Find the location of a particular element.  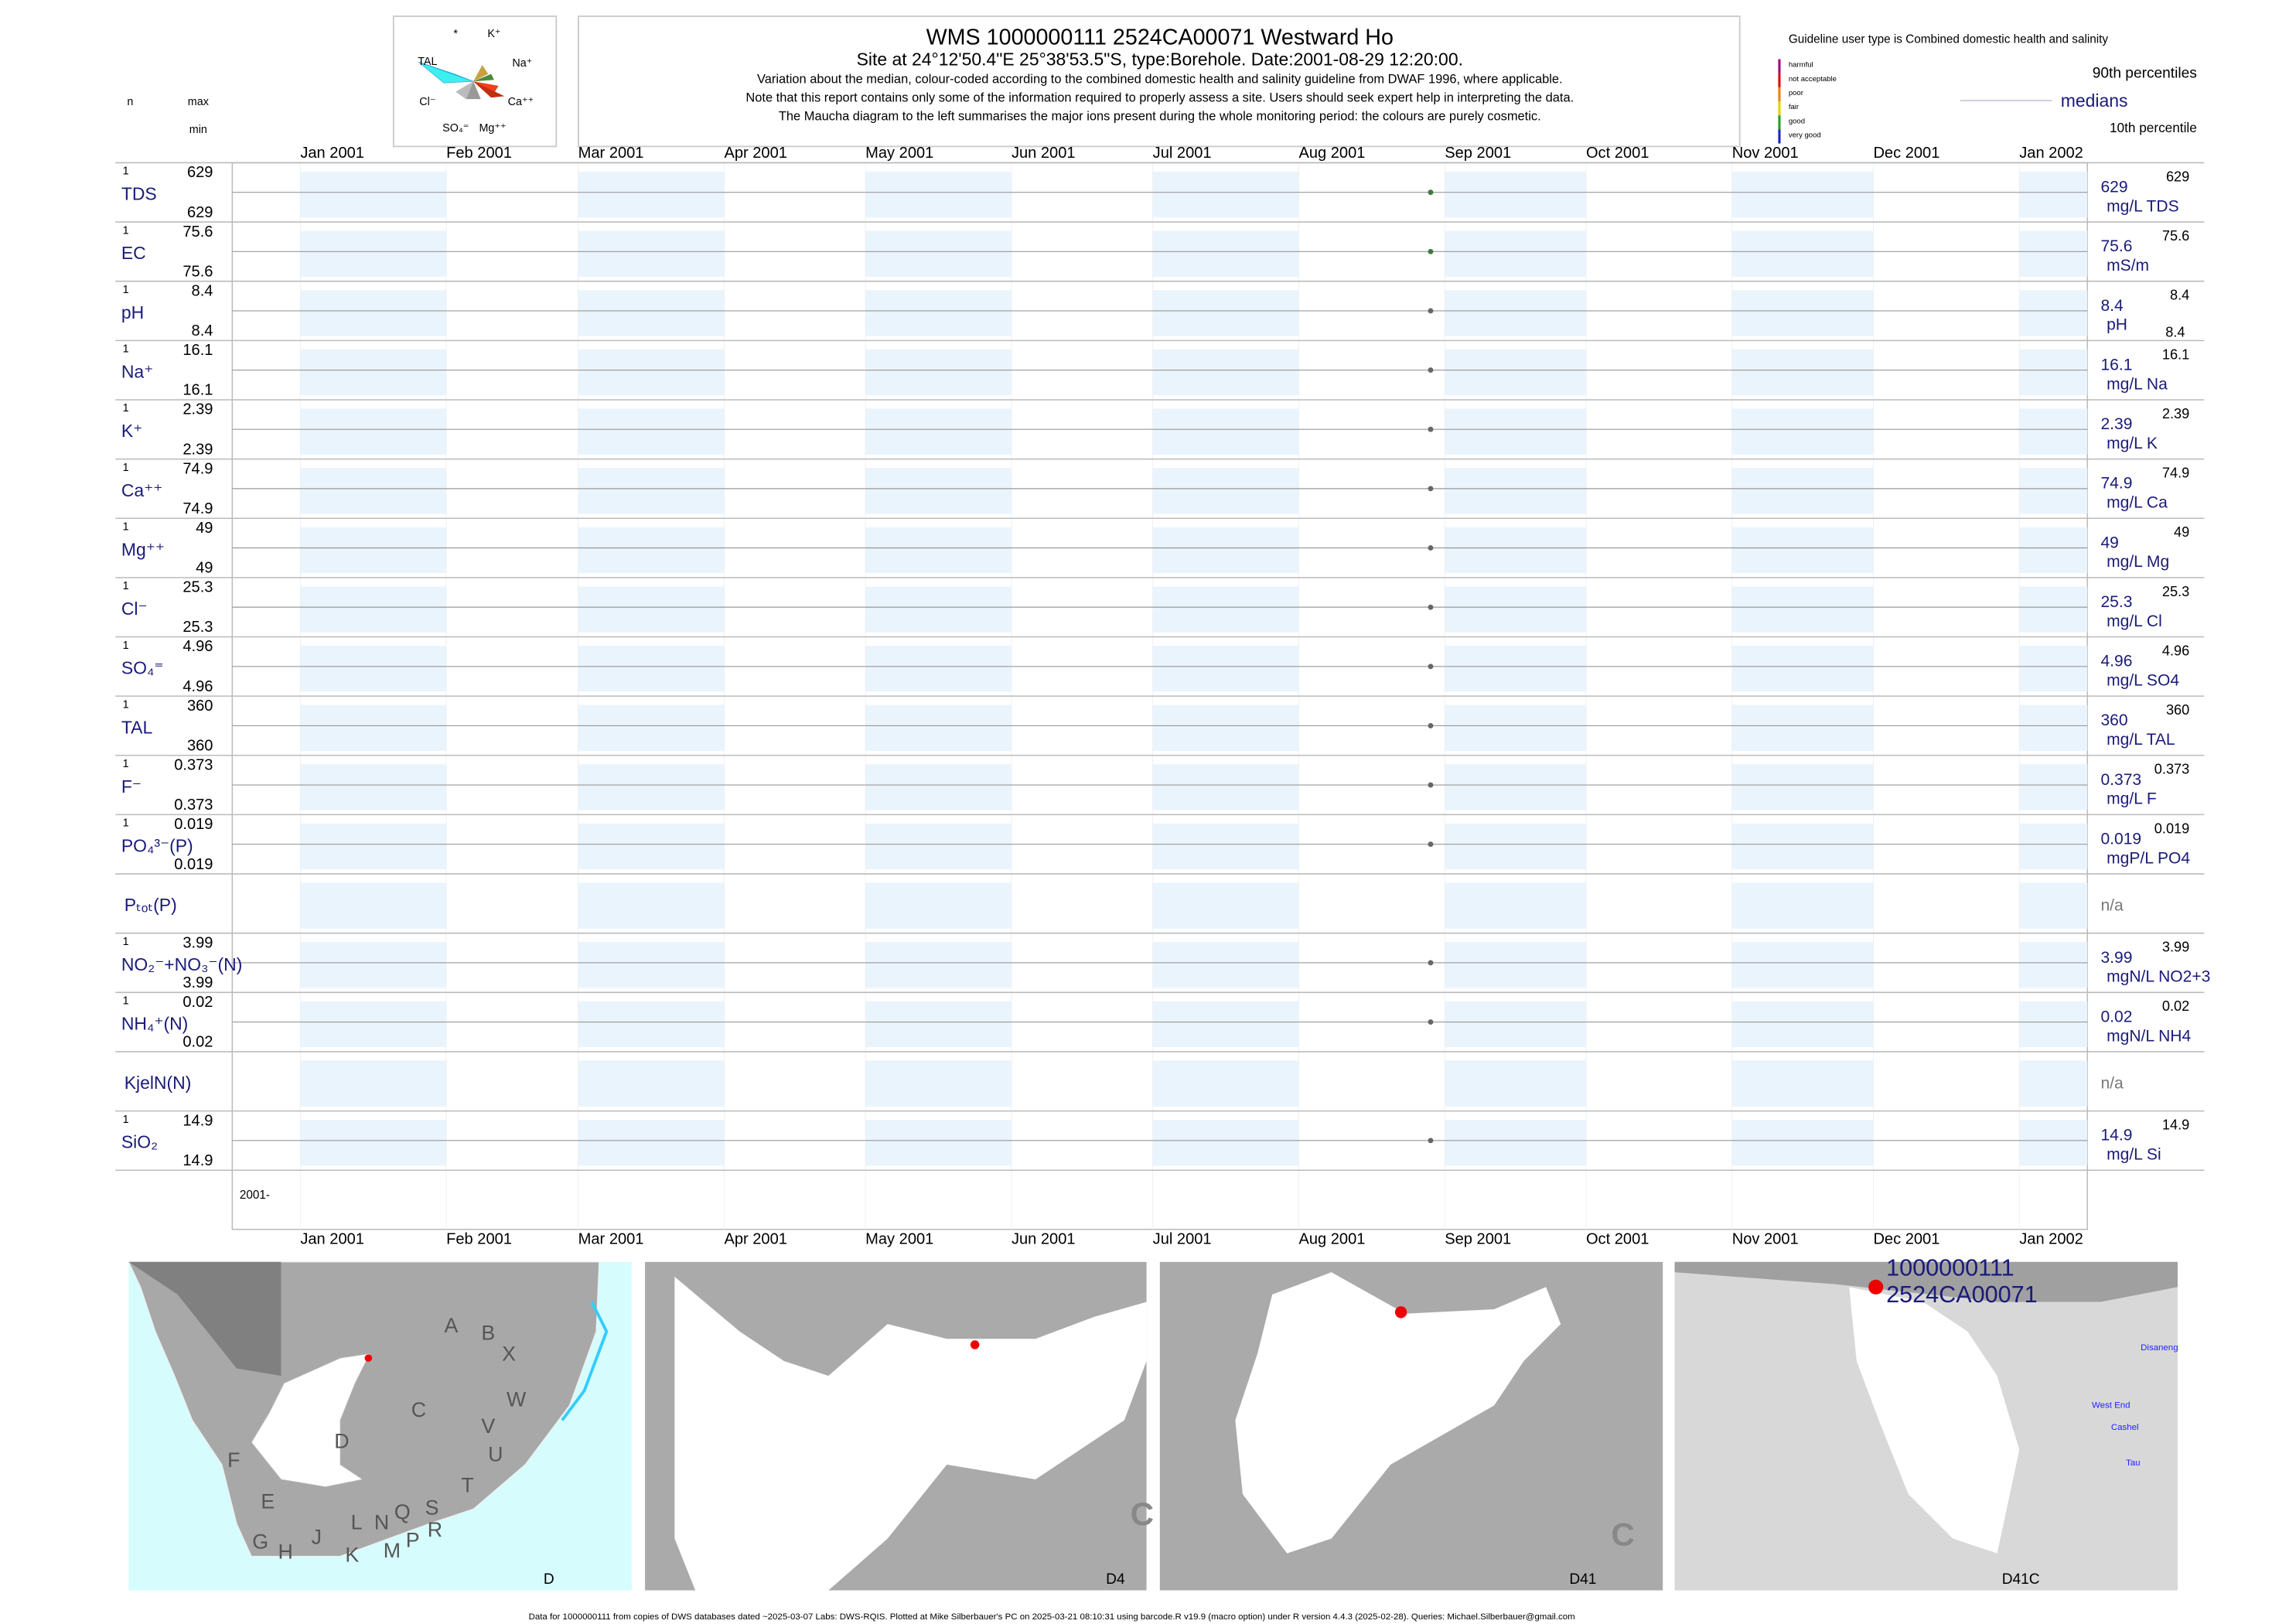

month-label-top: Jul 2001 is located at coordinates (1182, 153).